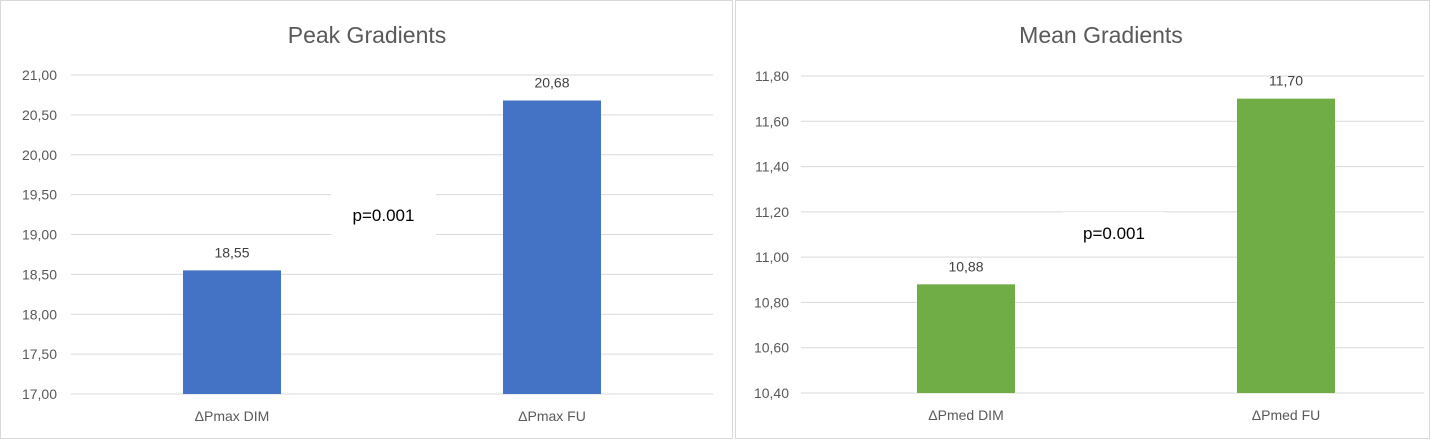 The height and width of the screenshot is (441, 1430). Describe the element at coordinates (771, 348) in the screenshot. I see `y-tick-label: 10,60` at that location.